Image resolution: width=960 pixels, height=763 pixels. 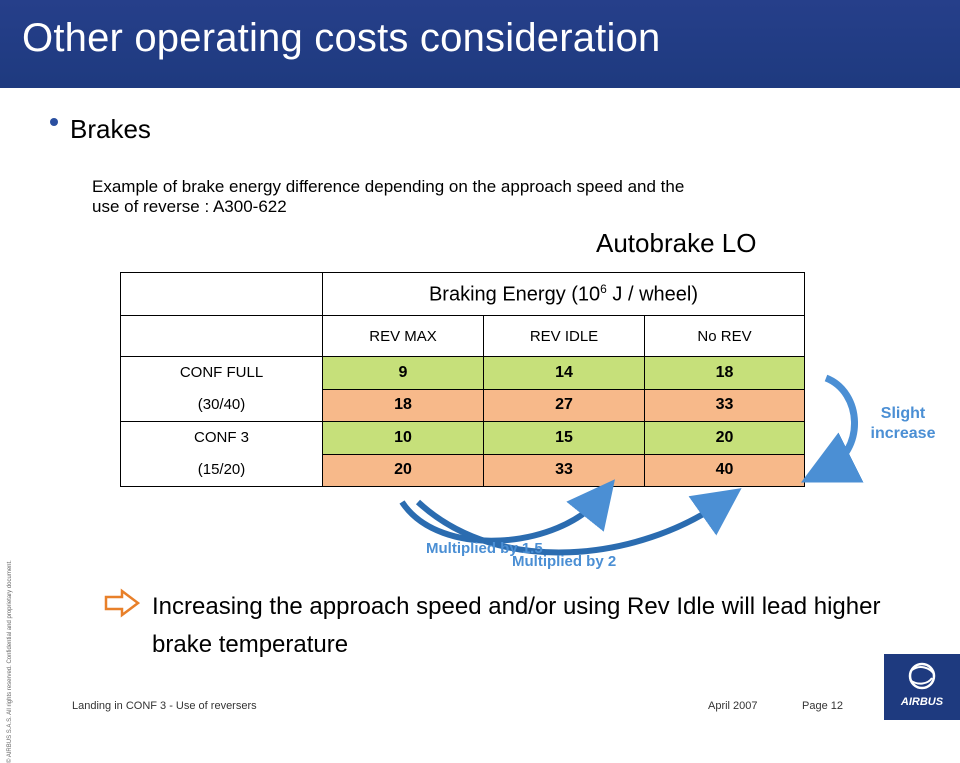 I want to click on title-bar: Other operating costs consideration, so click(x=480, y=44).